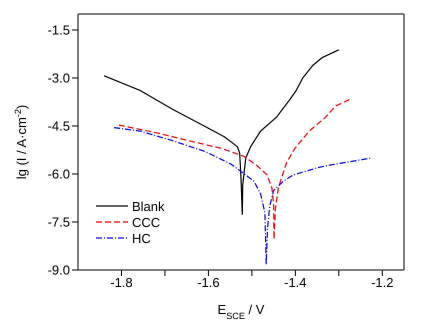 This screenshot has height=330, width=431. I want to click on y-tick-label: -6.0, so click(59, 174).